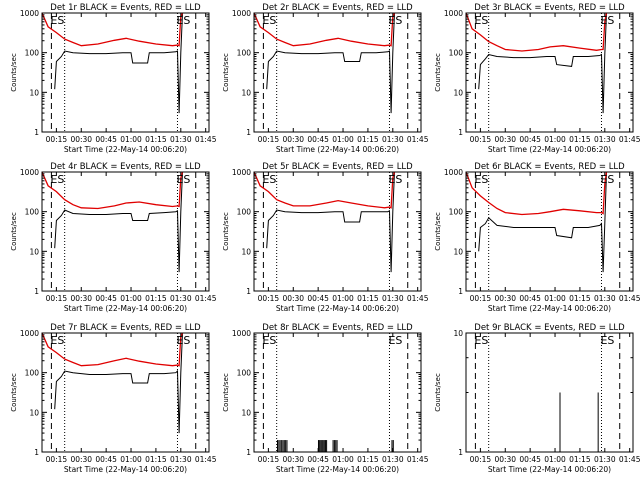 This screenshot has width=640, height=480. What do you see at coordinates (57, 459) in the screenshot?
I see `x-tick-label: 00:15` at bounding box center [57, 459].